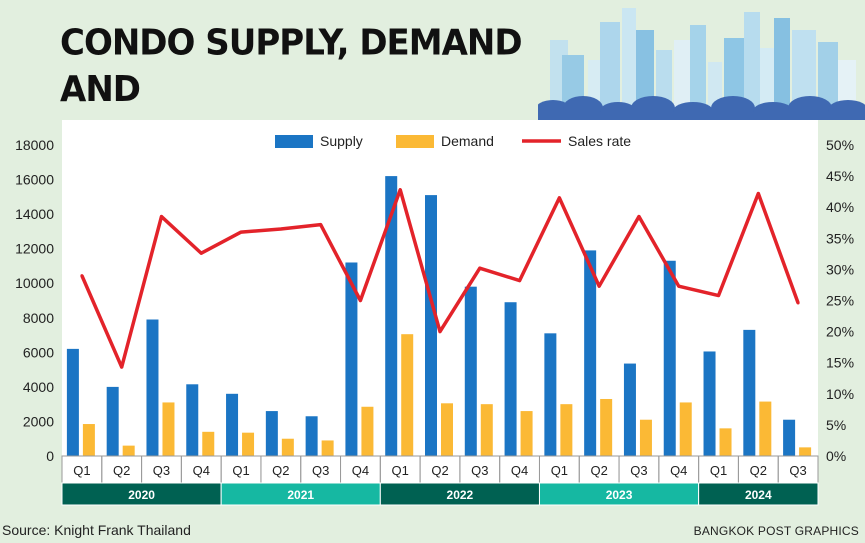  I want to click on left-tick-label: 12000, so click(34, 249).